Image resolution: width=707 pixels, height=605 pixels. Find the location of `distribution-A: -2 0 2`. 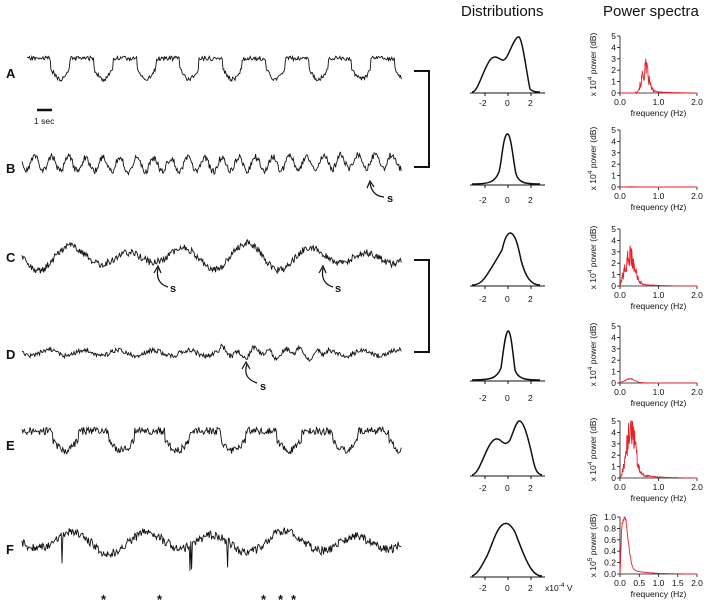

distribution-A: -2 0 2 is located at coordinates (507, 72).